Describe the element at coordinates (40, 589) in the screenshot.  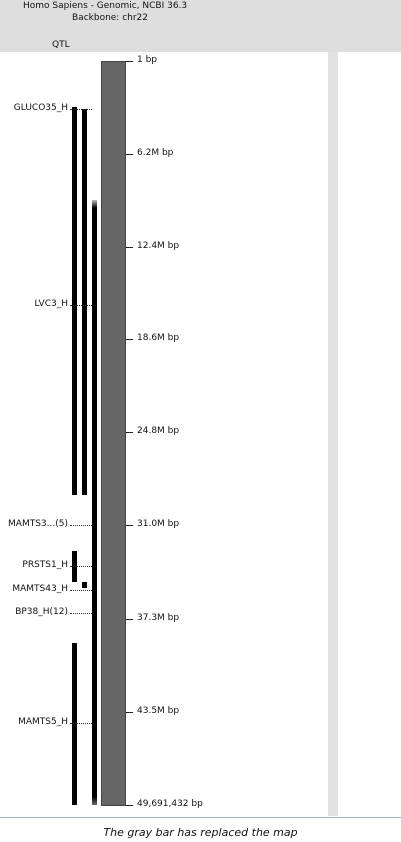
I see `mamts43-label: MAMTS43_H` at that location.